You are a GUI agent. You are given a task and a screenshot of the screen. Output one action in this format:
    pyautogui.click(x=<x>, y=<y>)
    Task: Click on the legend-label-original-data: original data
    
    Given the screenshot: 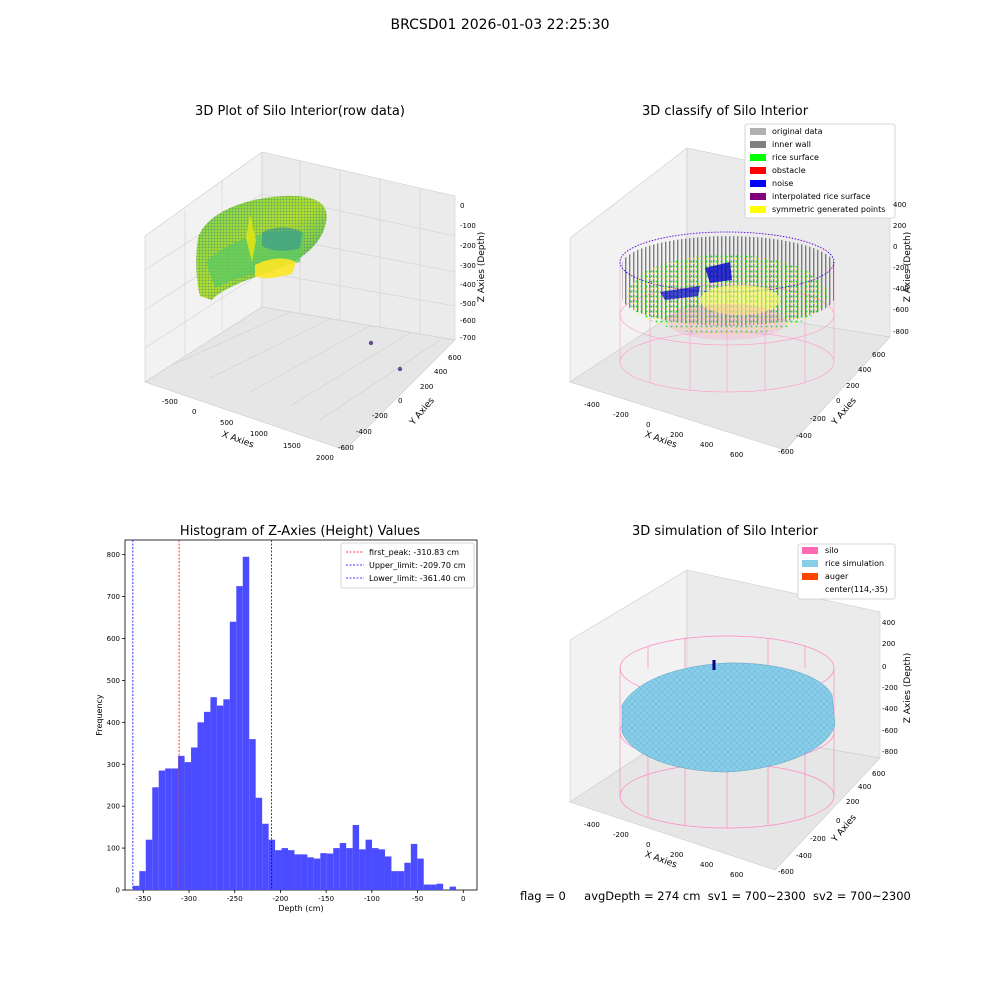 What is the action you would take?
    pyautogui.click(x=797, y=131)
    